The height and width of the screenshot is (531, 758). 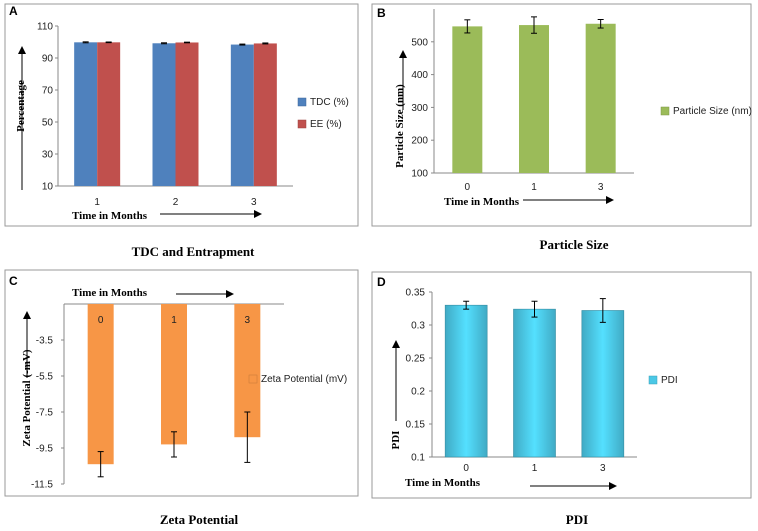 I want to click on y-tick-label: 400, so click(x=419, y=75).